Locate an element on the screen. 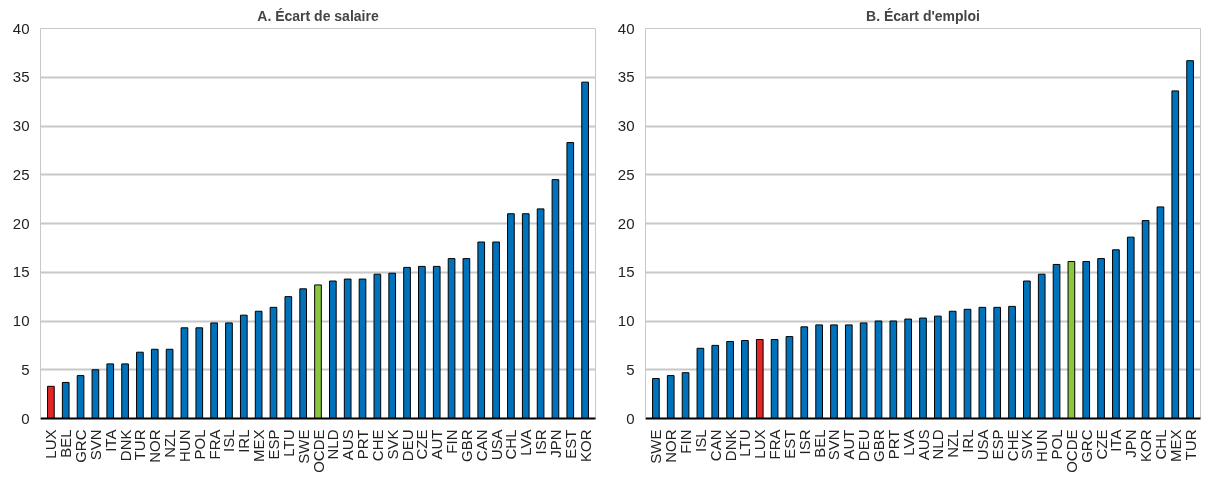 The image size is (1226, 483). x-tick-label: JPN is located at coordinates (1131, 443).